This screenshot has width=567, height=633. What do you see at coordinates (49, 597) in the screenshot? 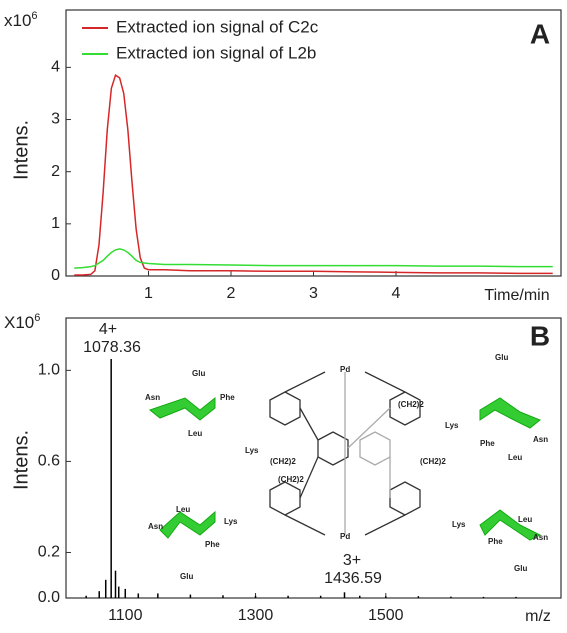
I see `y-tick-label: 0.0` at bounding box center [49, 597].